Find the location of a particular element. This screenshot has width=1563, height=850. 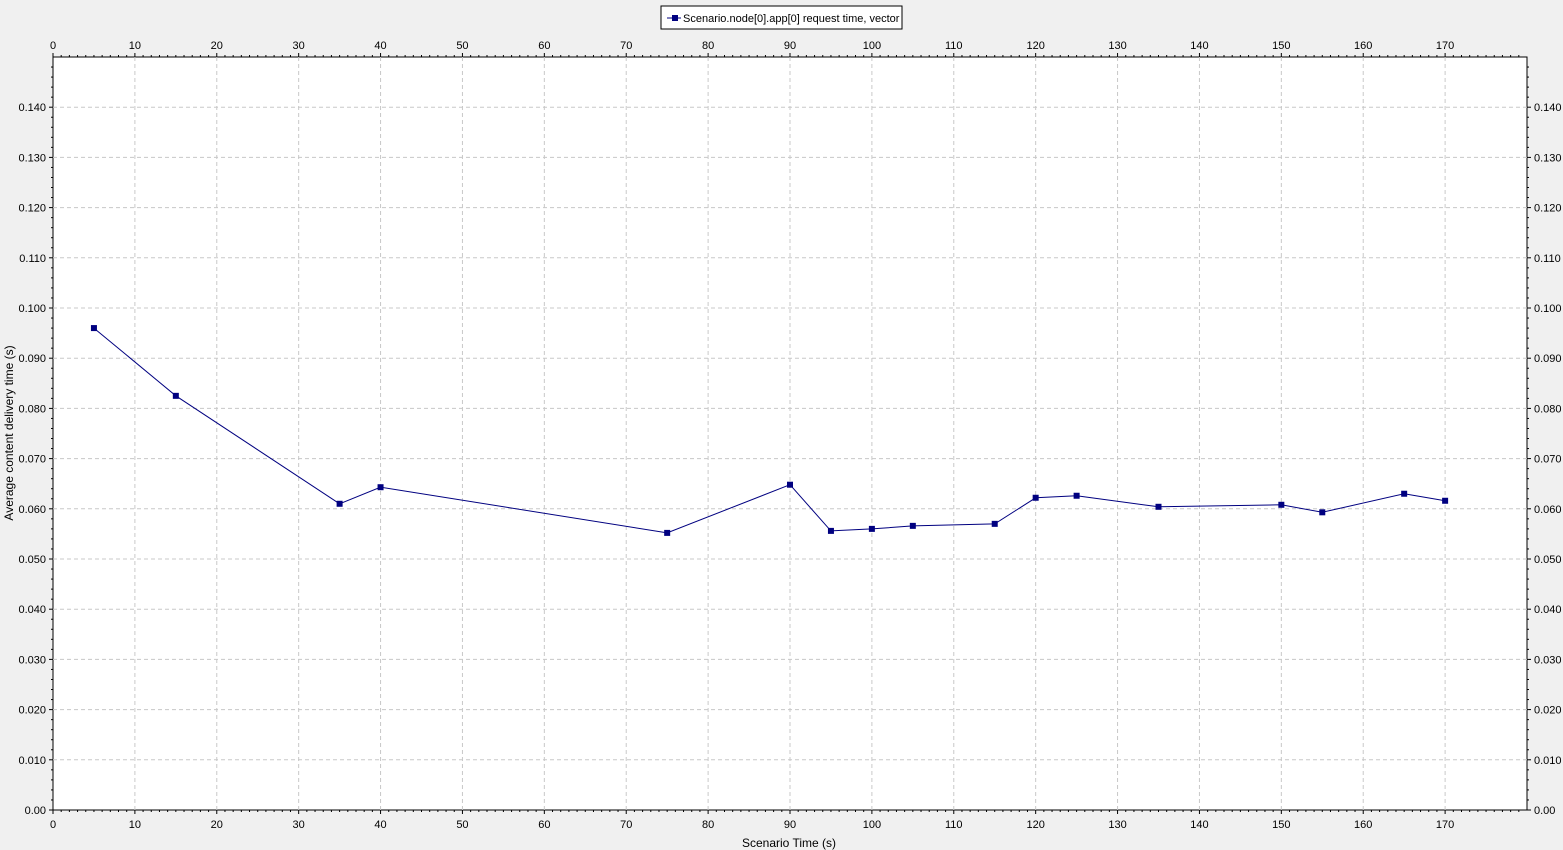

x-tick-label-bottom: 10 is located at coordinates (135, 825).